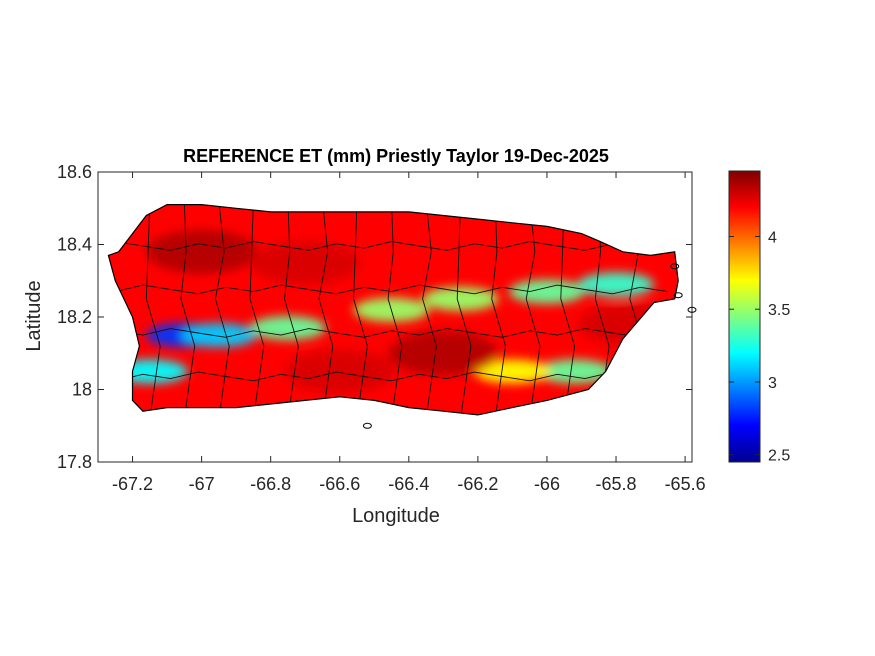 The image size is (875, 656). What do you see at coordinates (74, 317) in the screenshot?
I see `y-tick-label: 18.2` at bounding box center [74, 317].